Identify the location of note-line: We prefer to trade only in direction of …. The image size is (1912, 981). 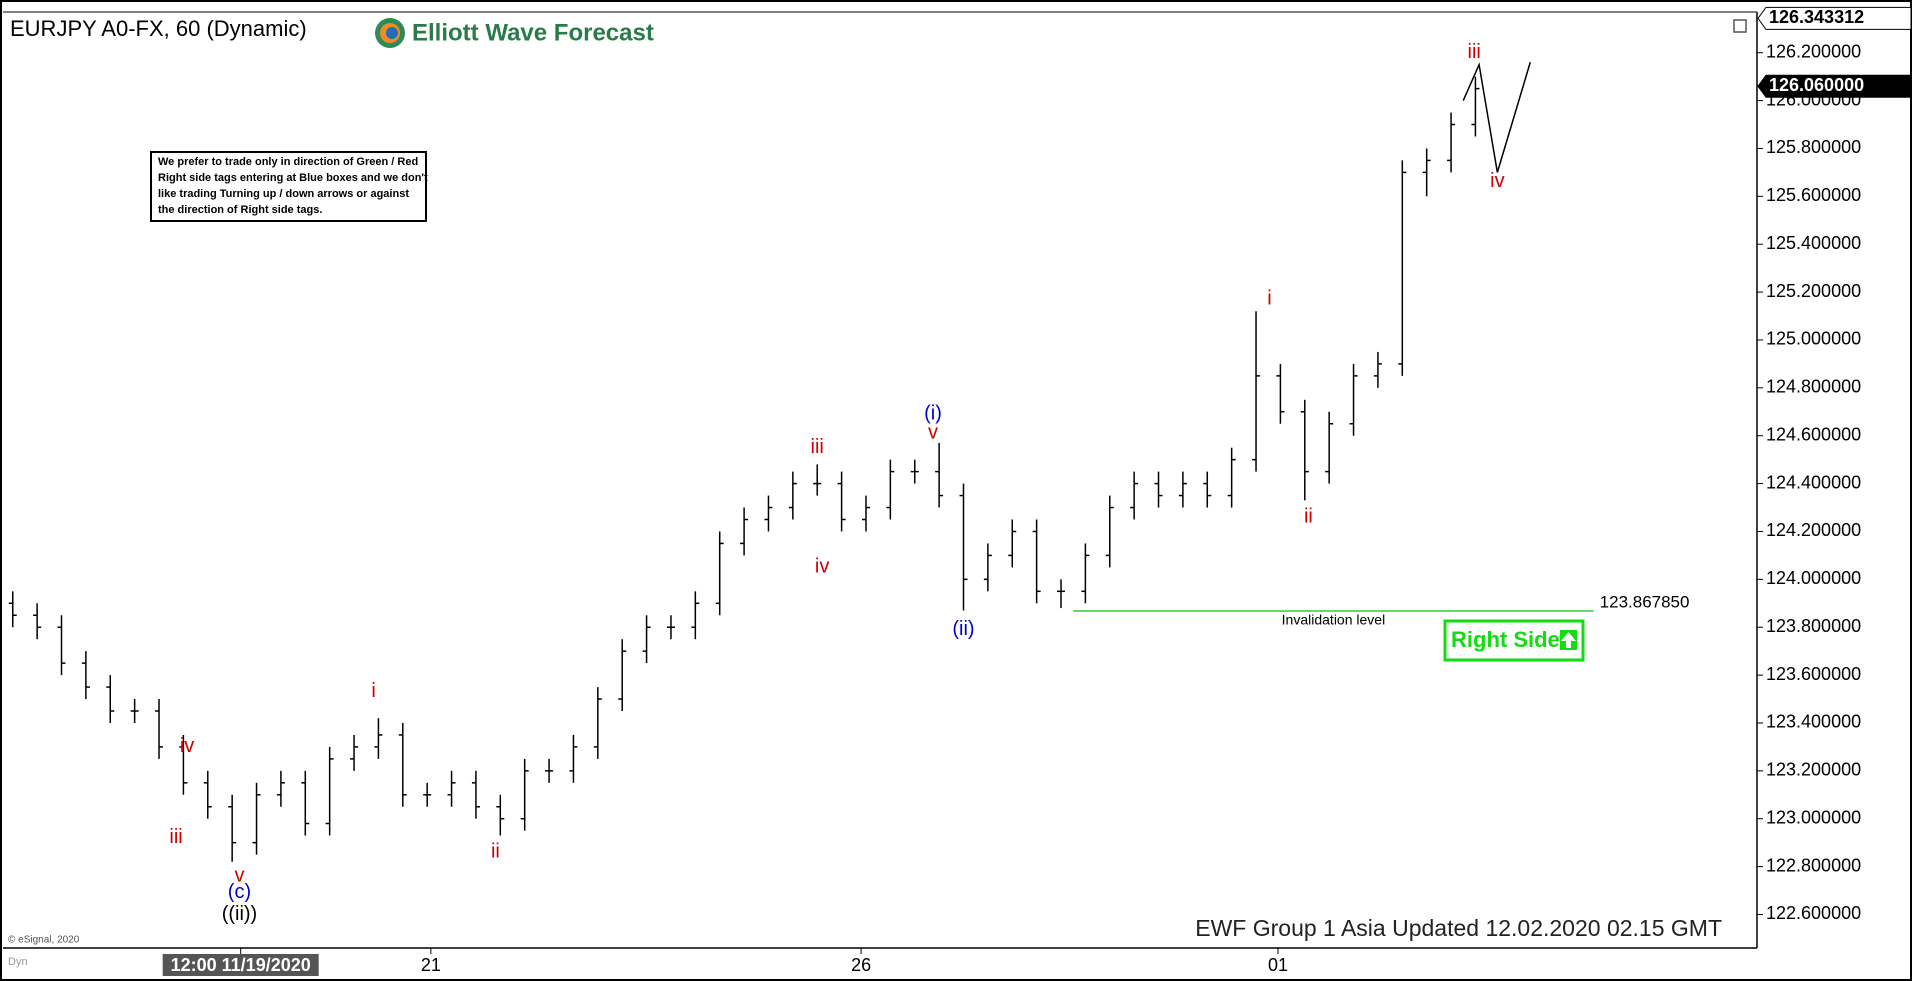
(288, 162).